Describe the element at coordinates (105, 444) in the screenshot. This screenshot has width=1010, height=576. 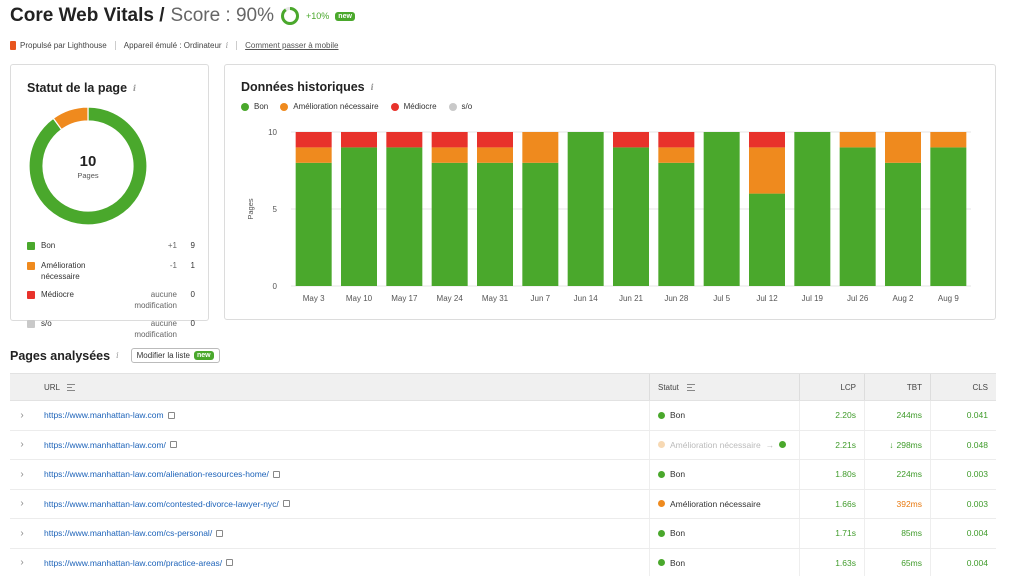
I see `page-url-link: https://www.manhattan-law.com/` at that location.